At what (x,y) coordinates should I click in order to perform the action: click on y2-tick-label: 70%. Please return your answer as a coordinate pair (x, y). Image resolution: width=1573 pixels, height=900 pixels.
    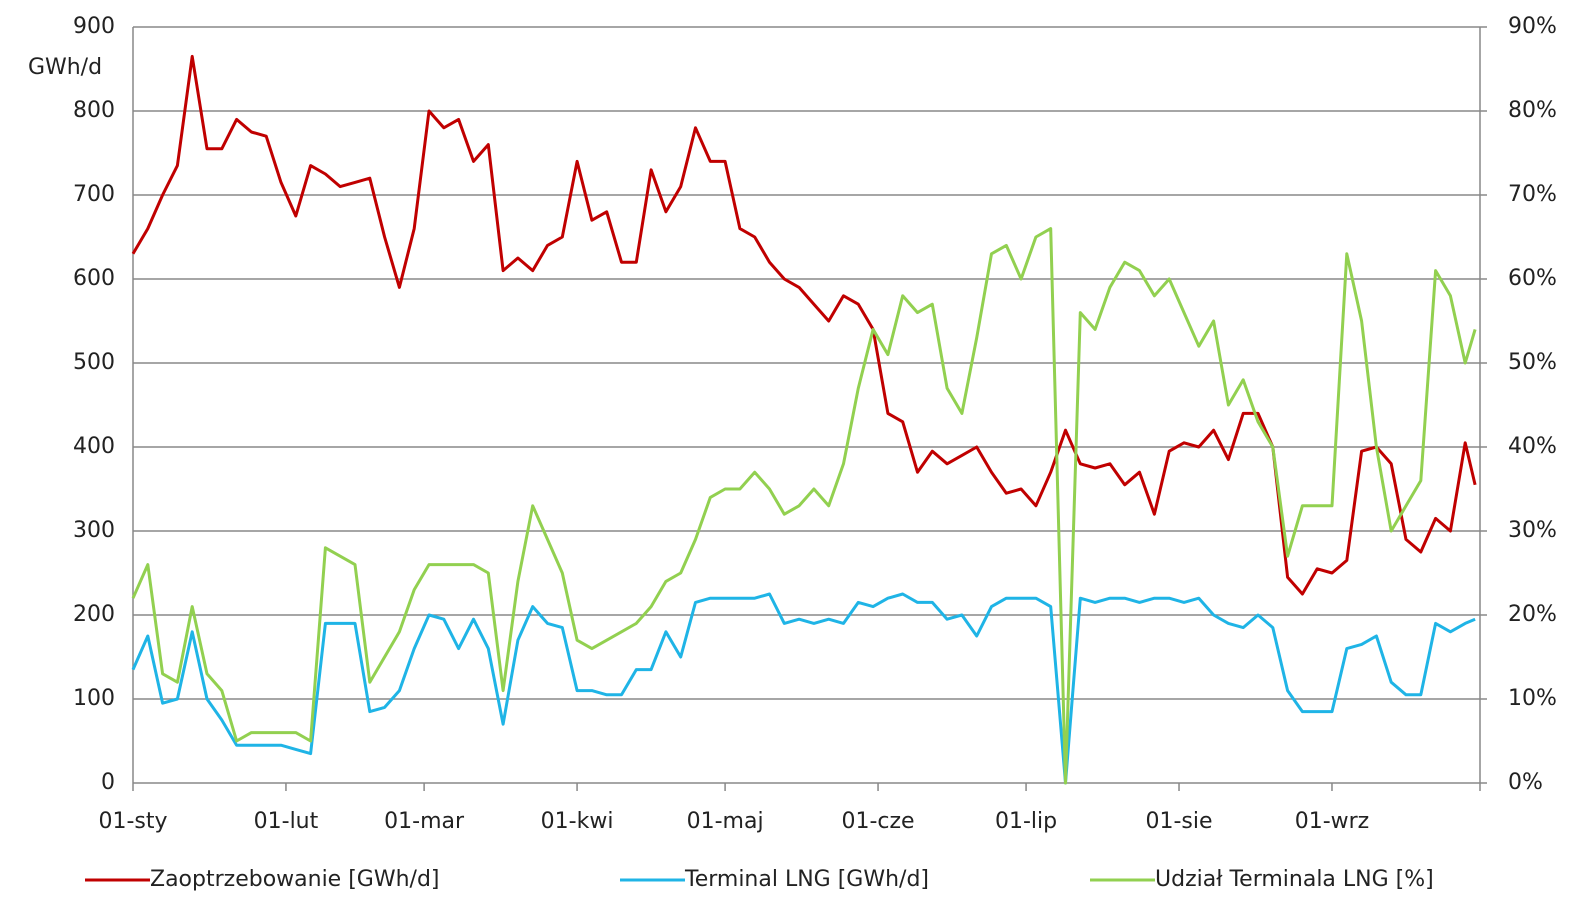
    Looking at the image, I should click on (1532, 194).